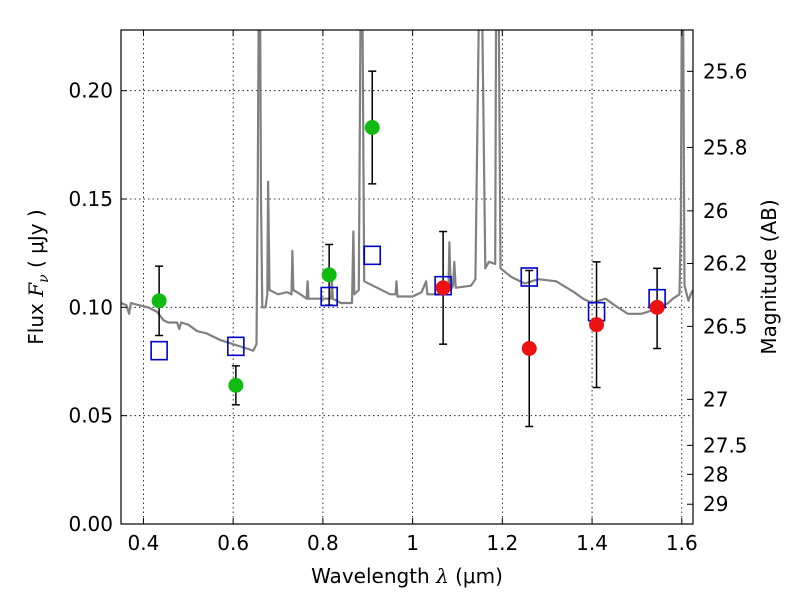 This screenshot has width=800, height=600. I want to click on x-axis-label: Wavelength λ (μm), so click(407, 576).